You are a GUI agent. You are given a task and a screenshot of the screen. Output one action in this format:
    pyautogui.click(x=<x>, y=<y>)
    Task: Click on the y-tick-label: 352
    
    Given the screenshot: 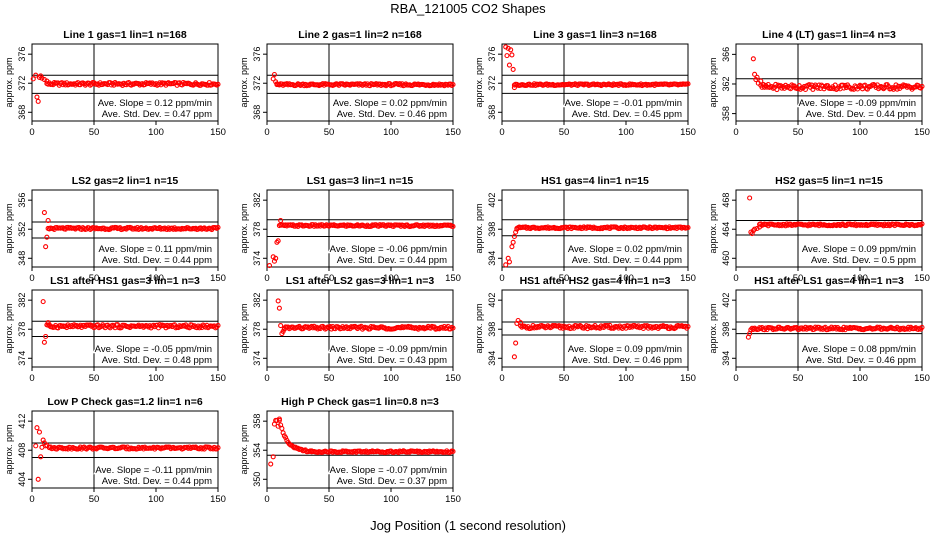 What is the action you would take?
    pyautogui.click(x=22, y=229)
    